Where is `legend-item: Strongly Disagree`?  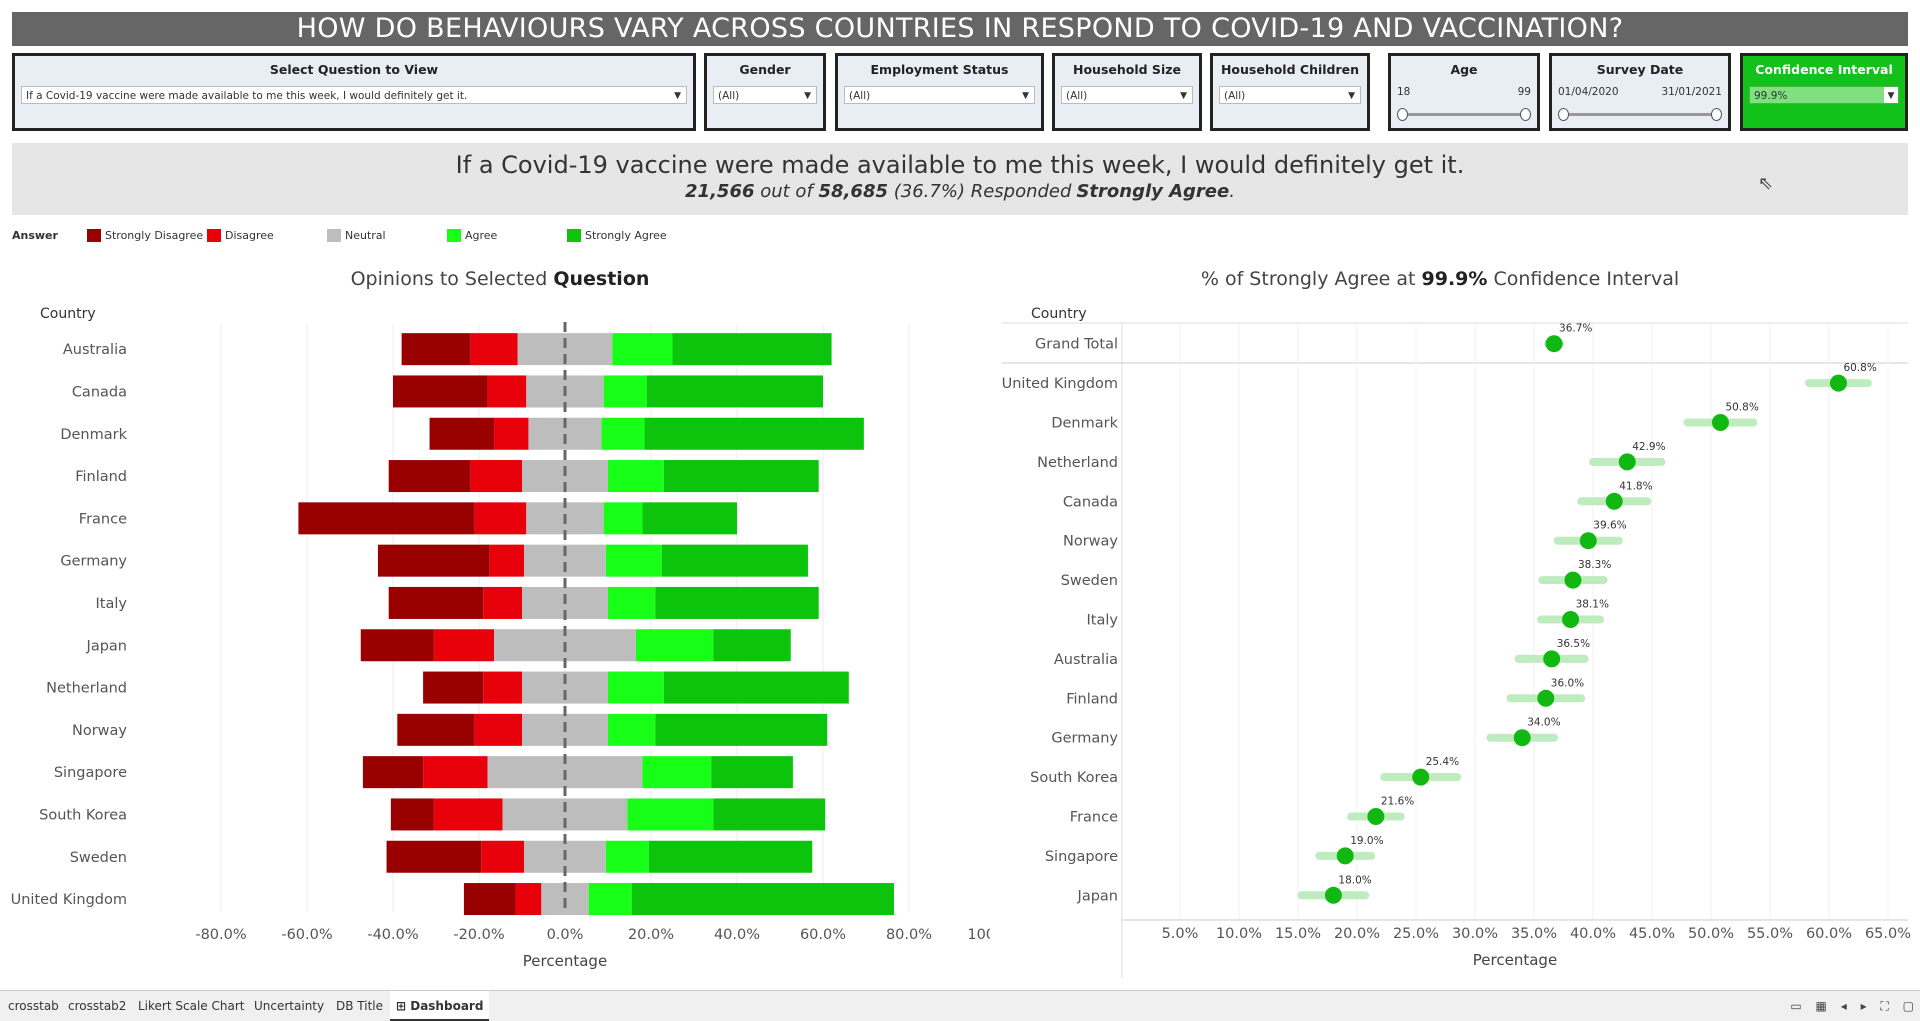
legend-item: Strongly Disagree is located at coordinates (145, 235).